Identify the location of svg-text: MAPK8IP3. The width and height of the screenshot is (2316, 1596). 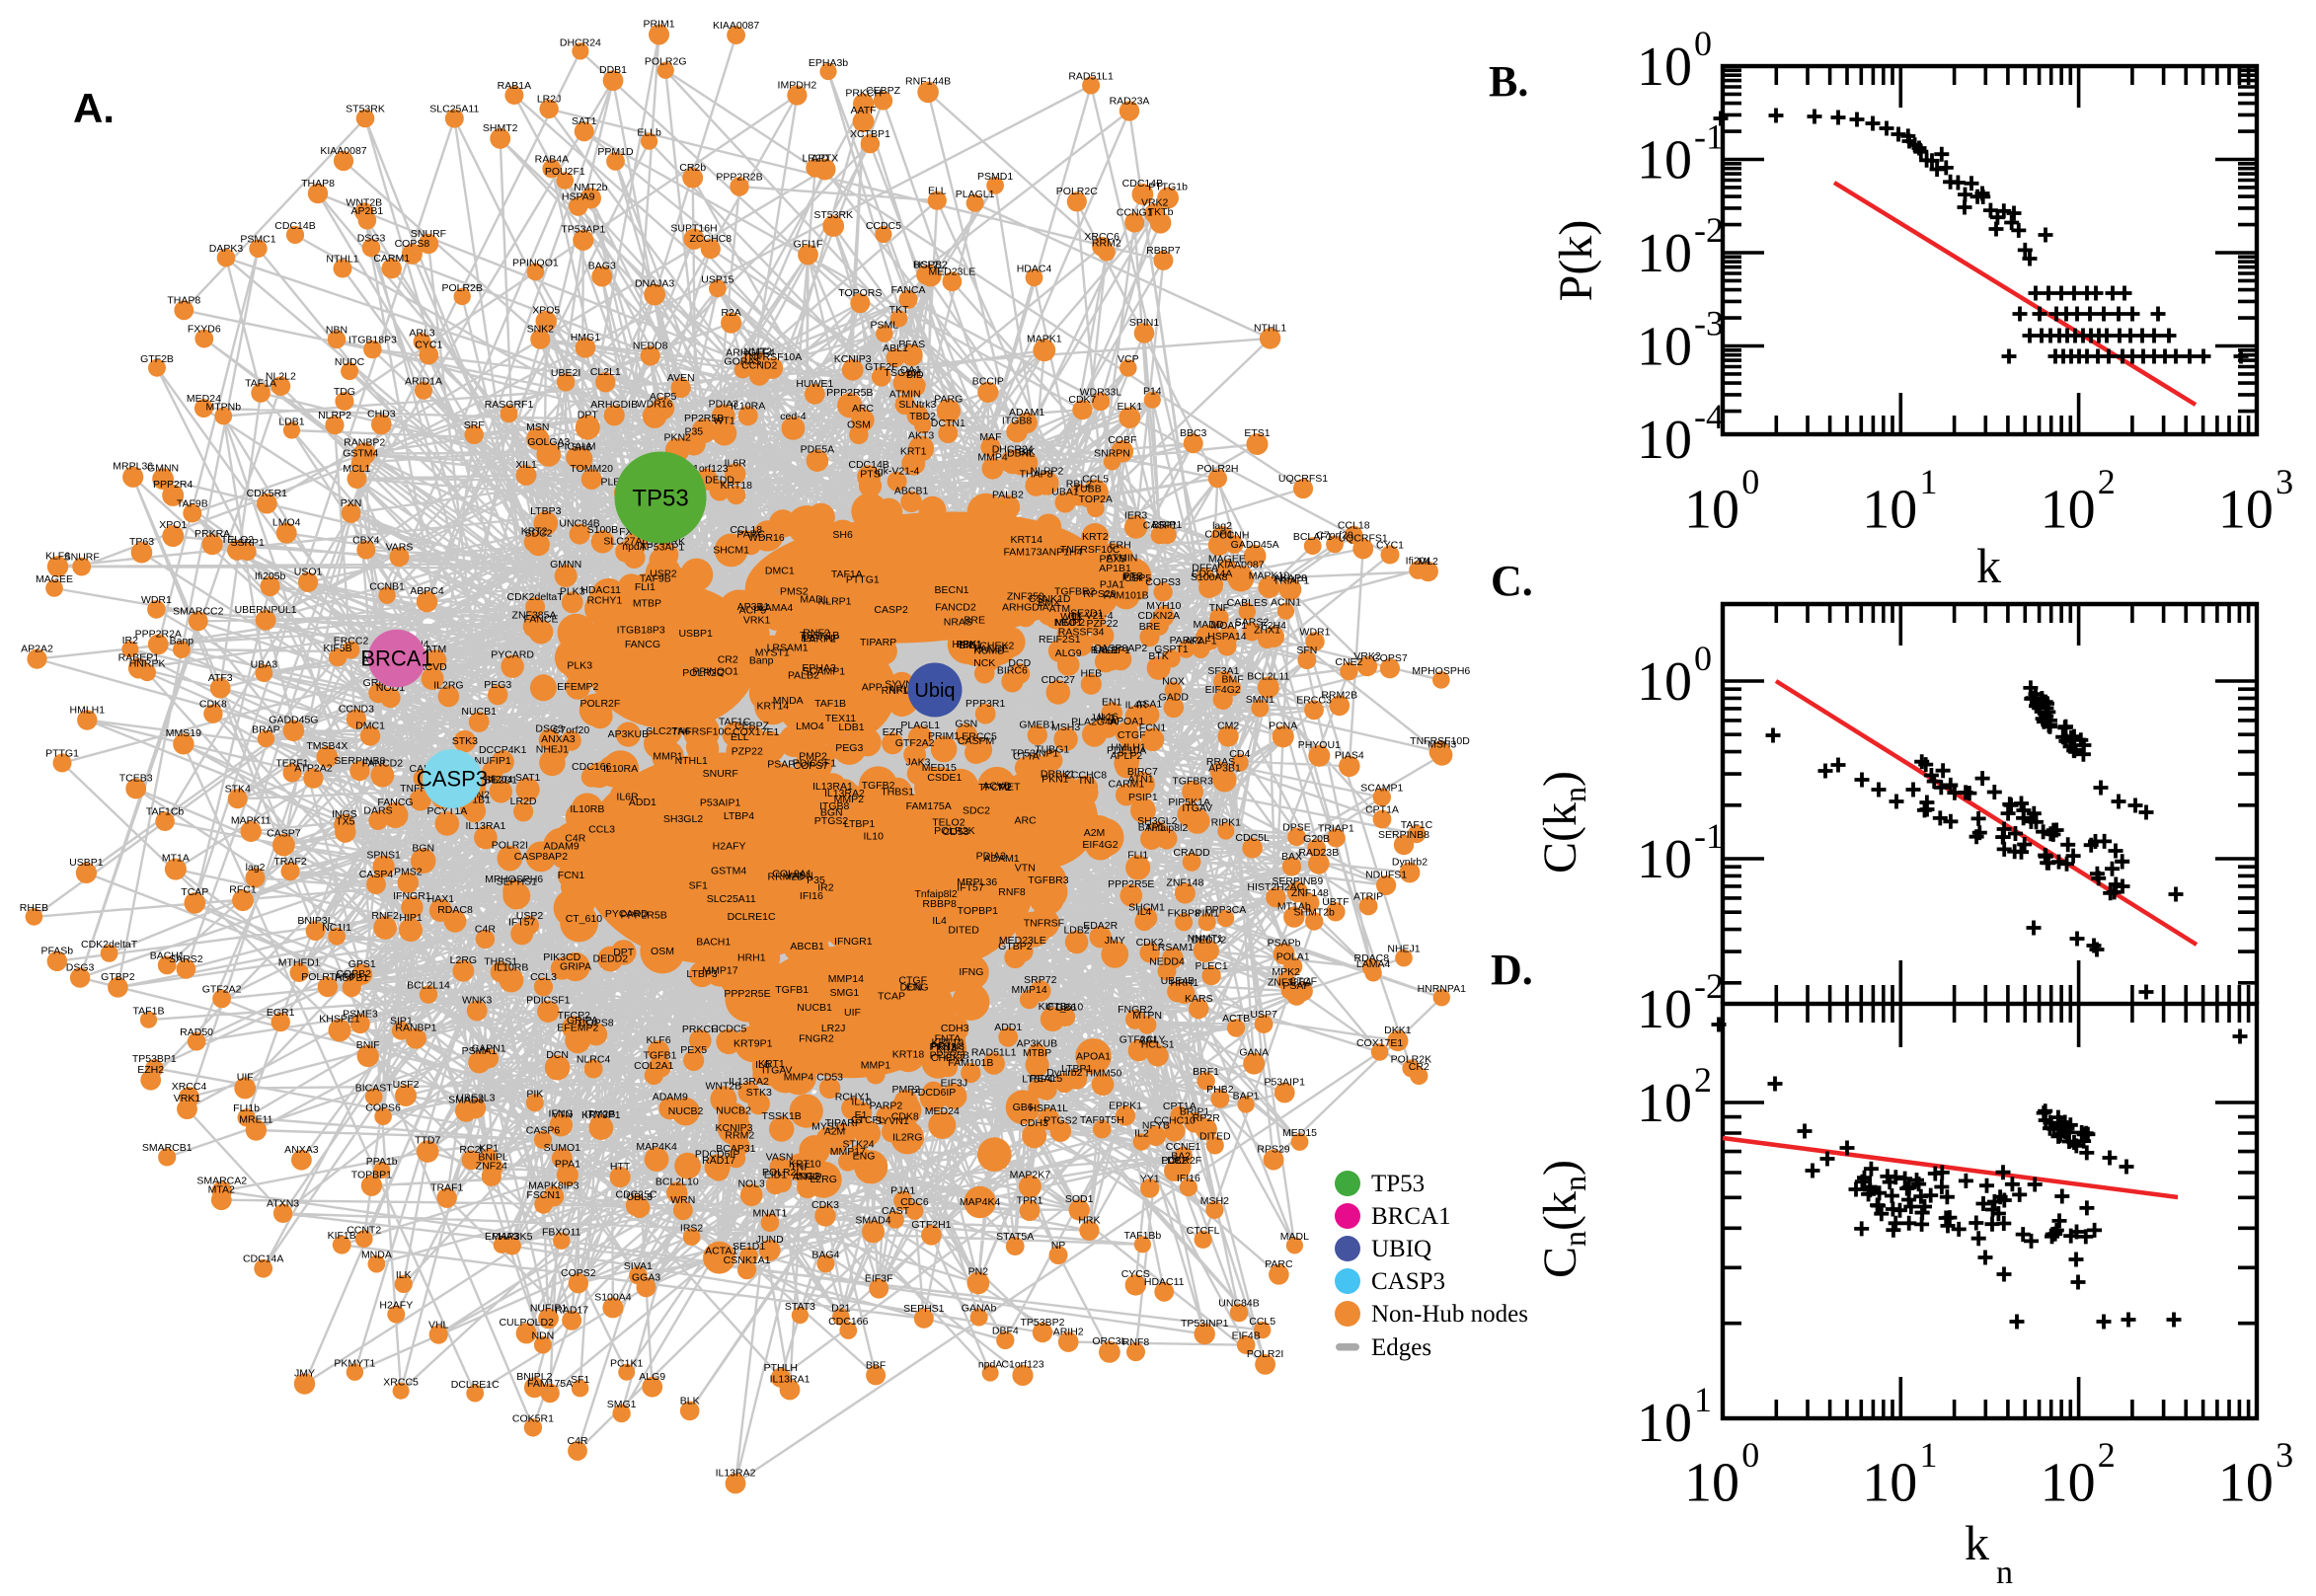
(553, 1186).